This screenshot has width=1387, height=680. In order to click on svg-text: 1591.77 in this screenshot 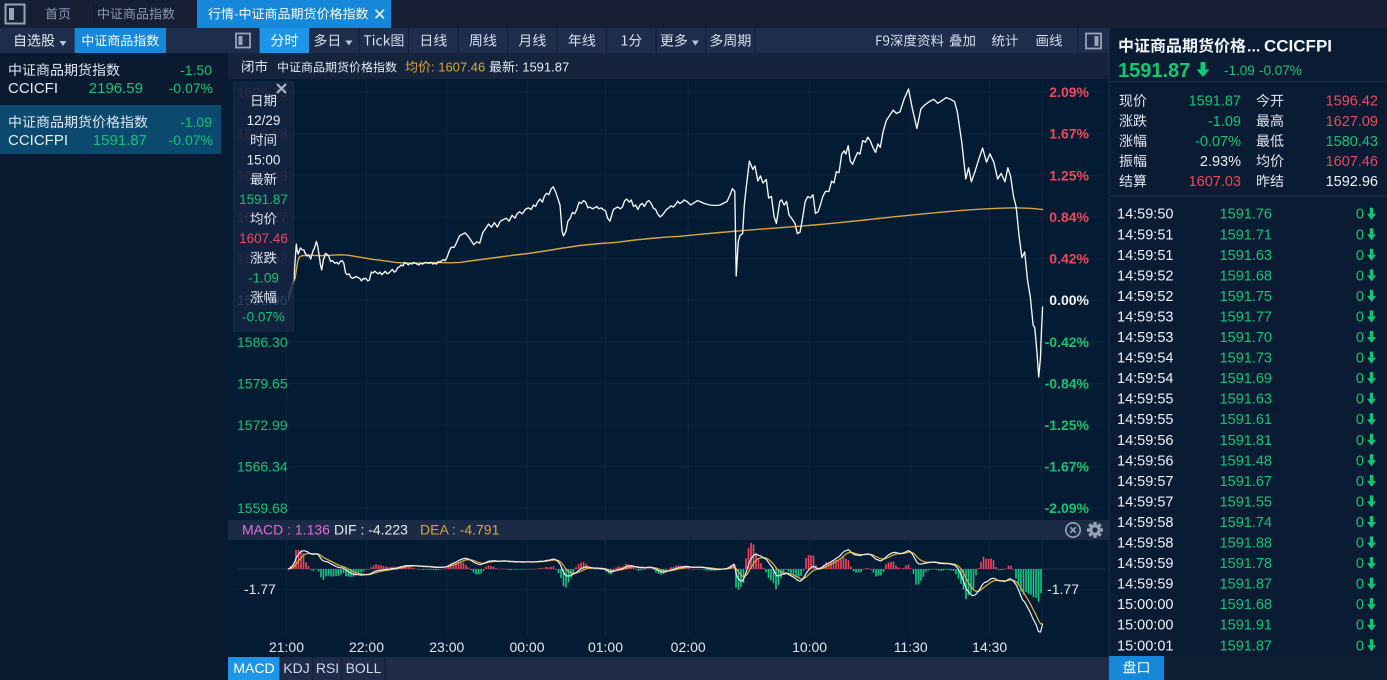, I will do `click(1246, 317)`.